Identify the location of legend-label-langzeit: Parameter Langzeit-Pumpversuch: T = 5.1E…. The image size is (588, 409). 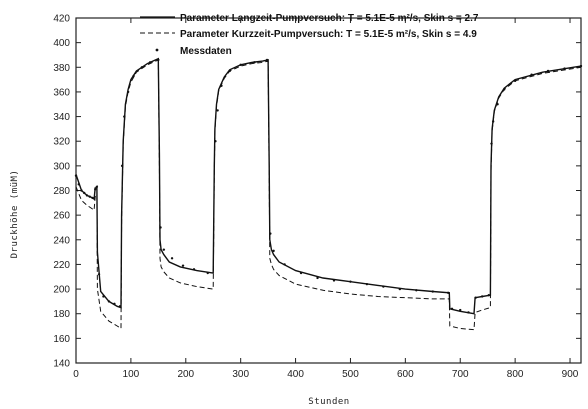
(329, 18).